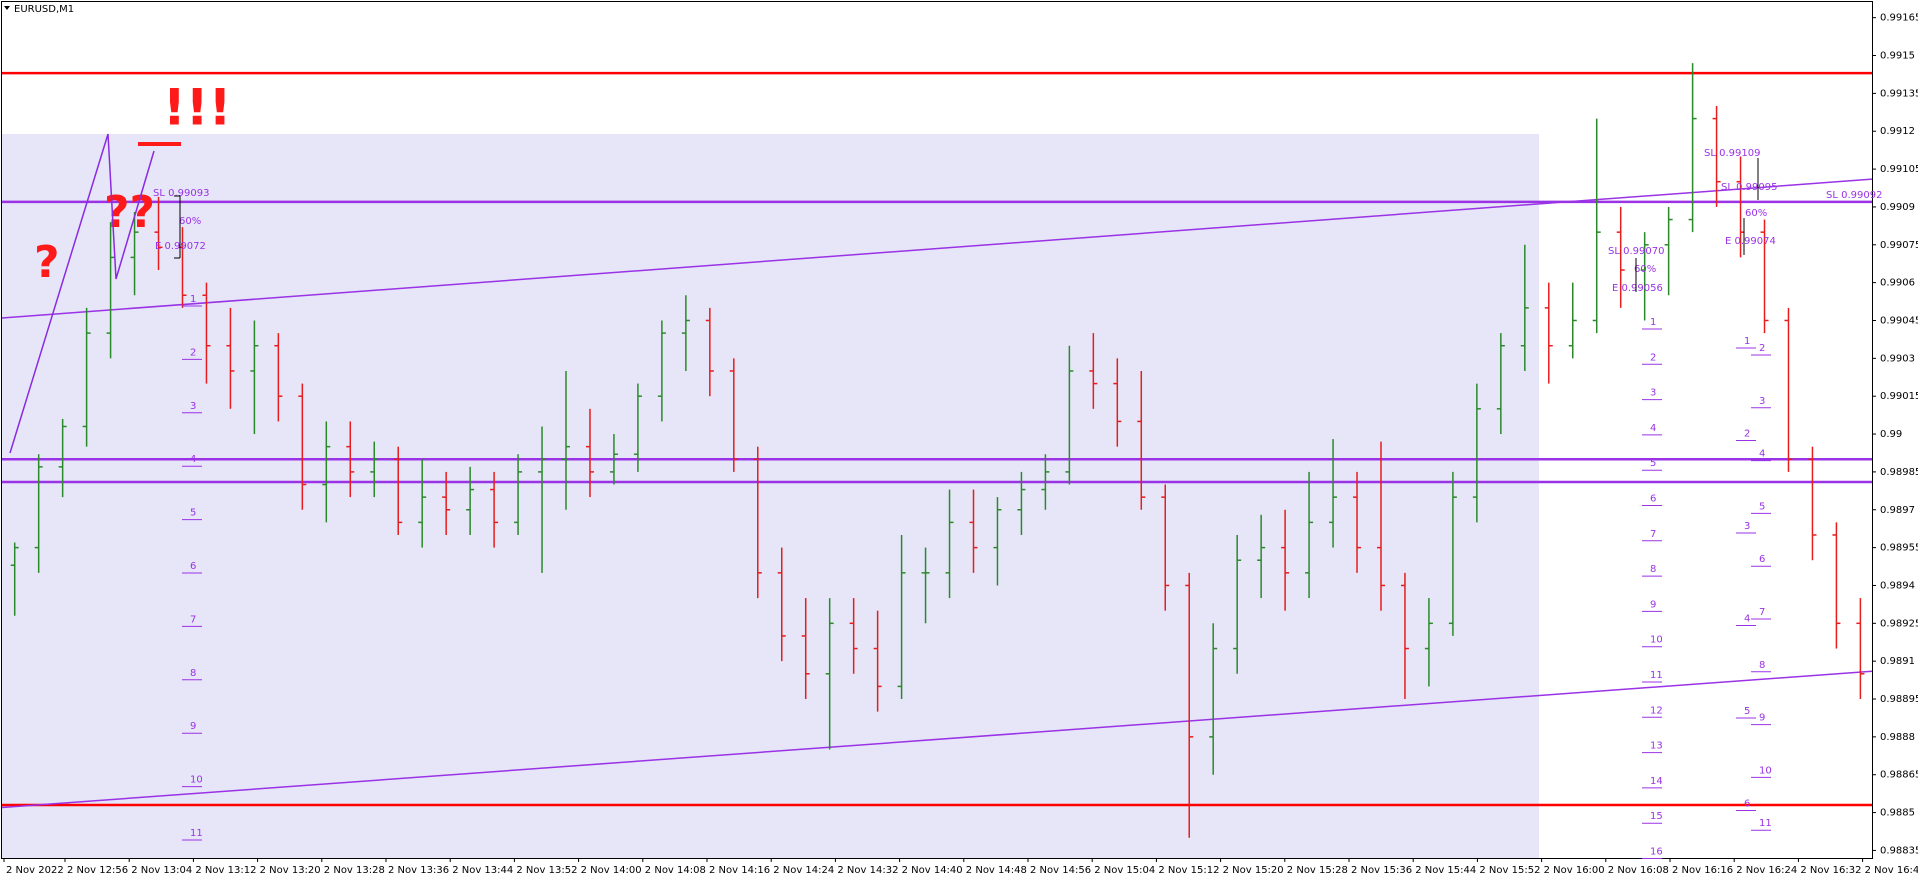  What do you see at coordinates (354, 870) in the screenshot?
I see `x-tick-label: 2 Nov 13:28` at bounding box center [354, 870].